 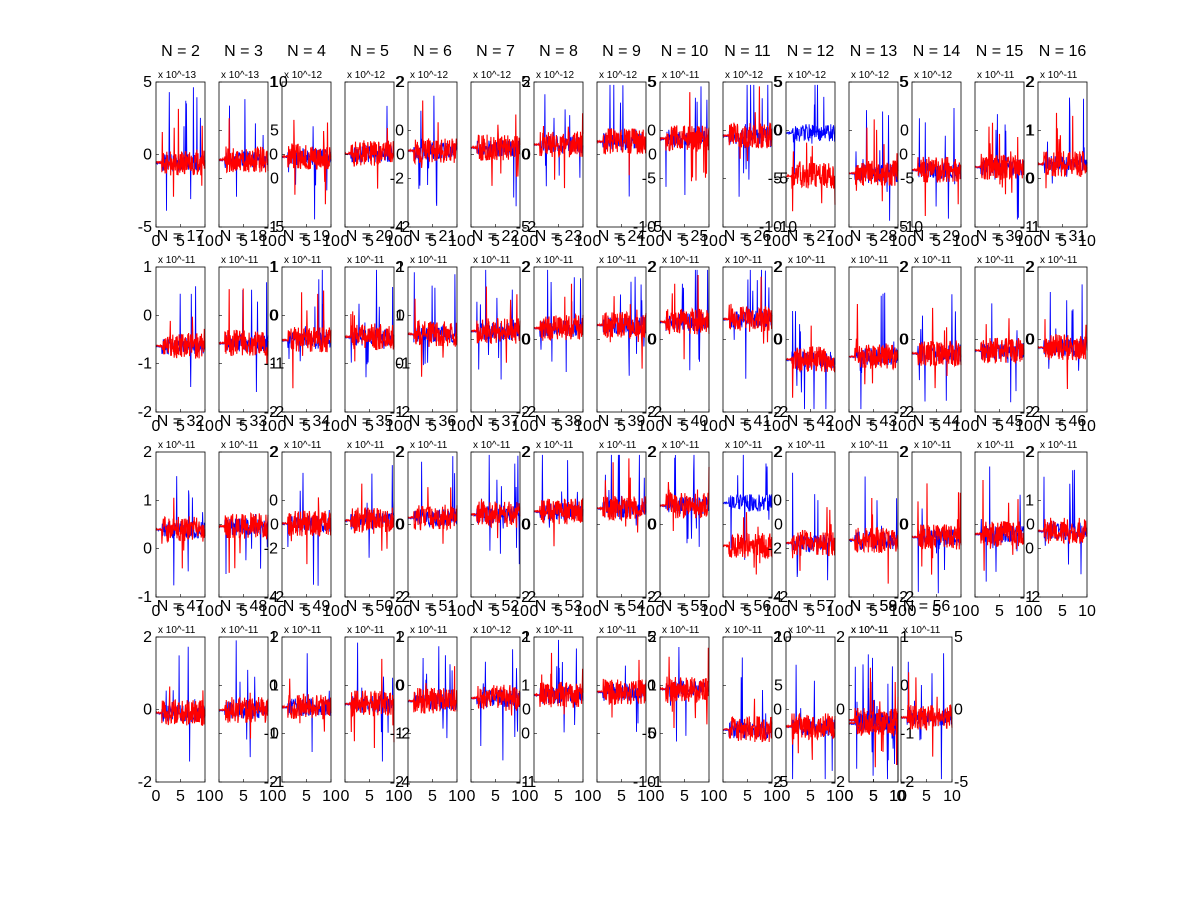 What do you see at coordinates (1063, 51) in the screenshot?
I see `panel-title: N = 16` at bounding box center [1063, 51].